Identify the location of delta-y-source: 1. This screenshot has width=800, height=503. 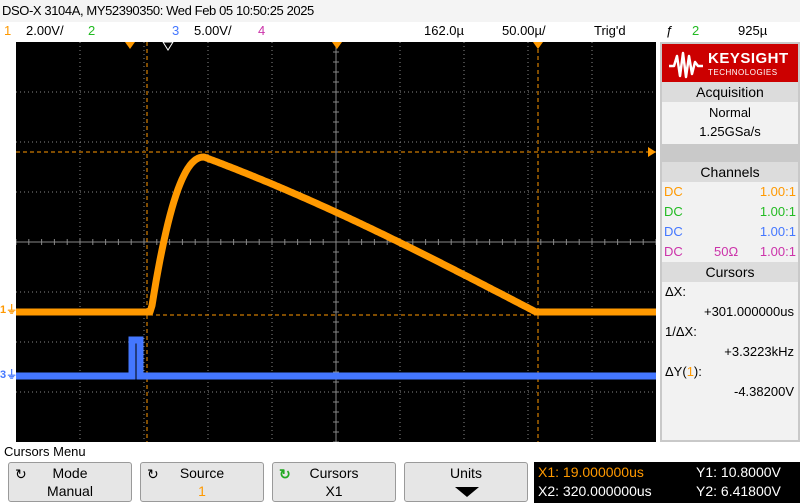
(690, 371).